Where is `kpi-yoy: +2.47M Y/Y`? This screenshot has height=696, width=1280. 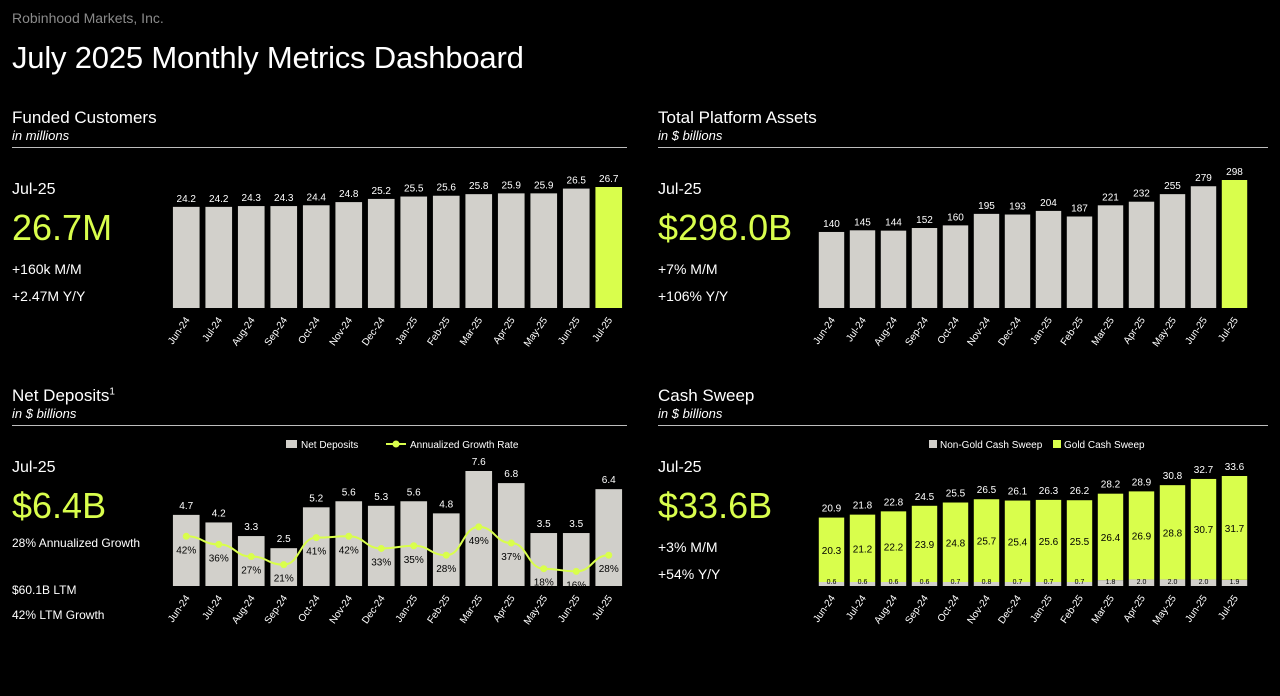 kpi-yoy: +2.47M Y/Y is located at coordinates (49, 296).